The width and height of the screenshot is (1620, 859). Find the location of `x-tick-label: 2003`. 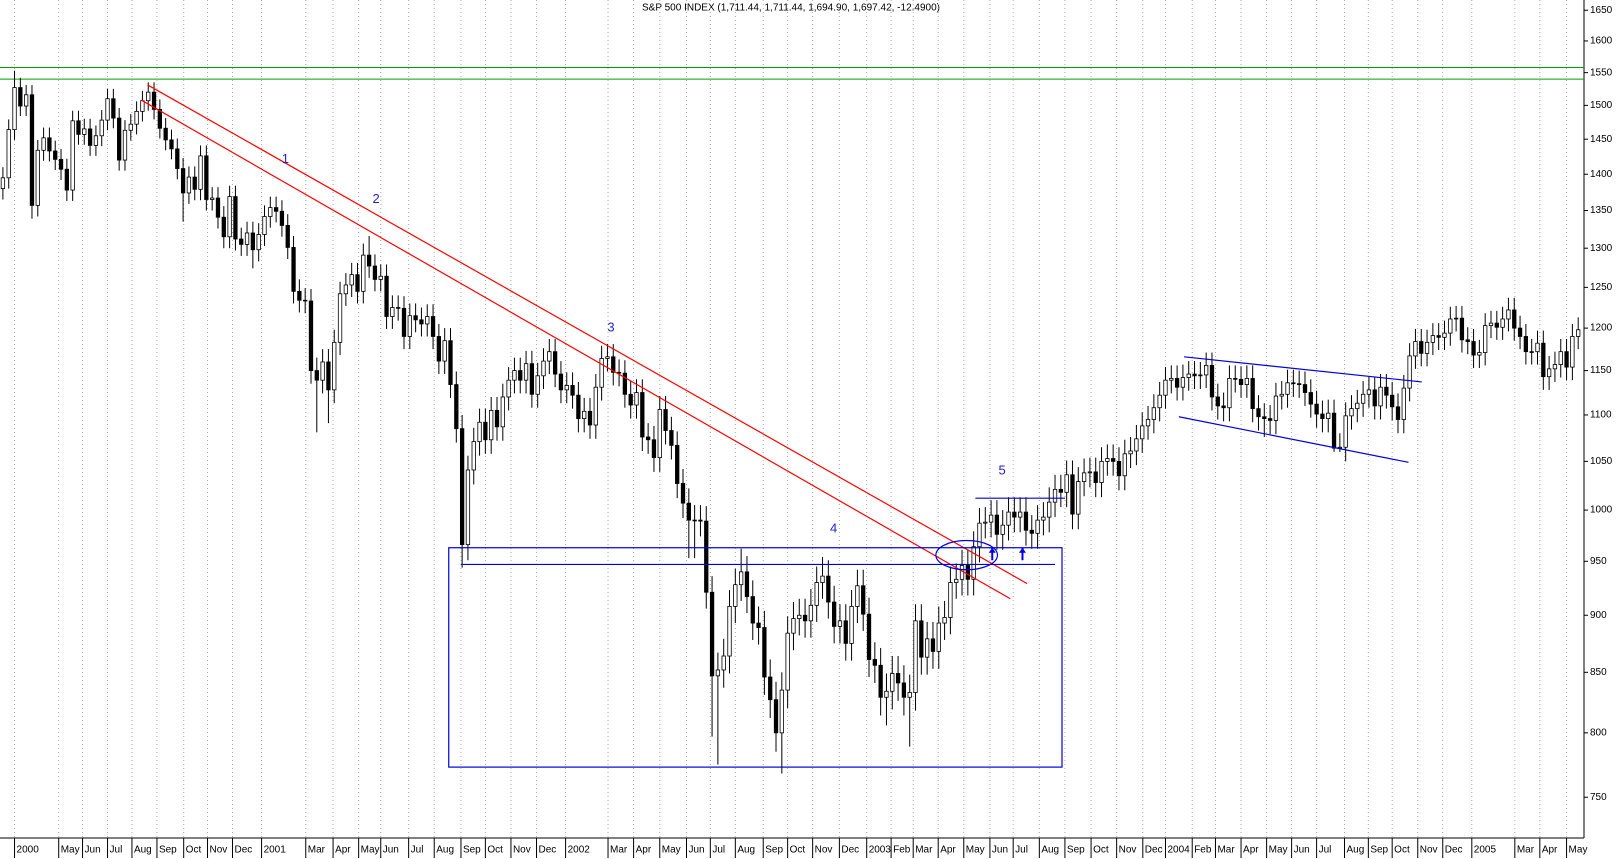

x-tick-label: 2003 is located at coordinates (880, 850).